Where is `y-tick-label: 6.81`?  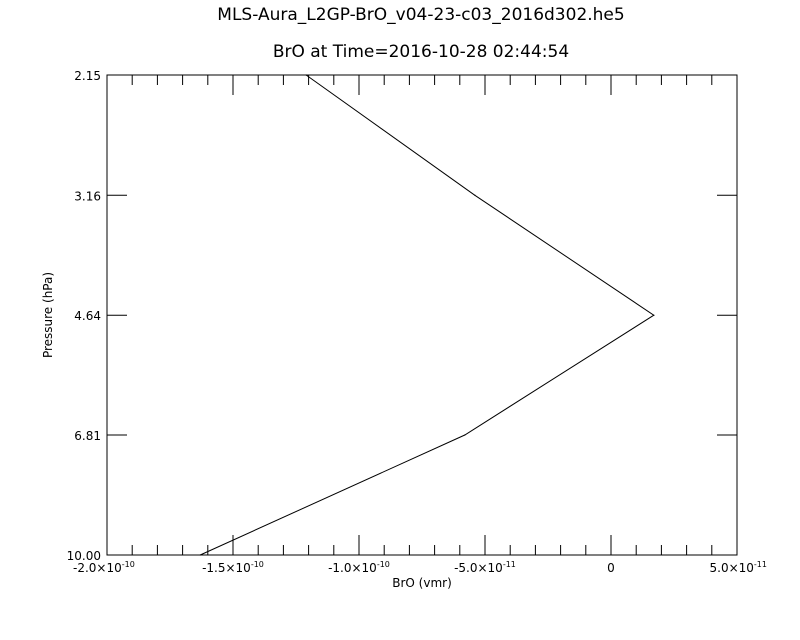
y-tick-label: 6.81 is located at coordinates (87, 436).